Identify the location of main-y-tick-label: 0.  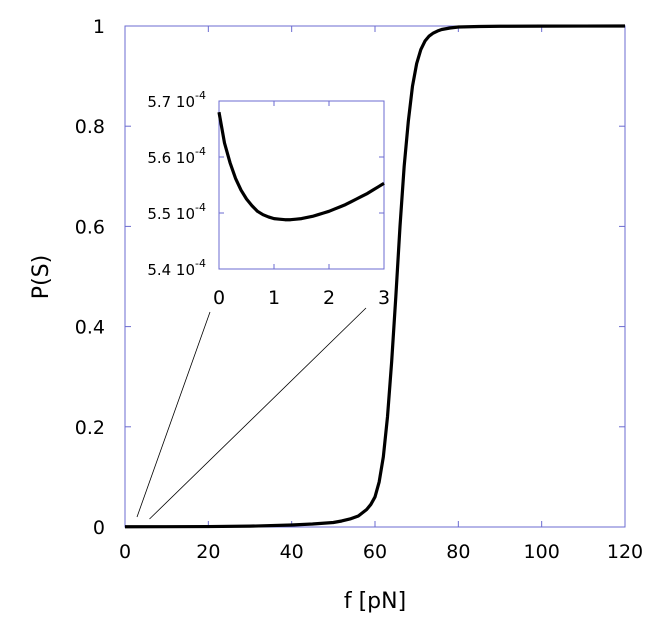
(99, 528).